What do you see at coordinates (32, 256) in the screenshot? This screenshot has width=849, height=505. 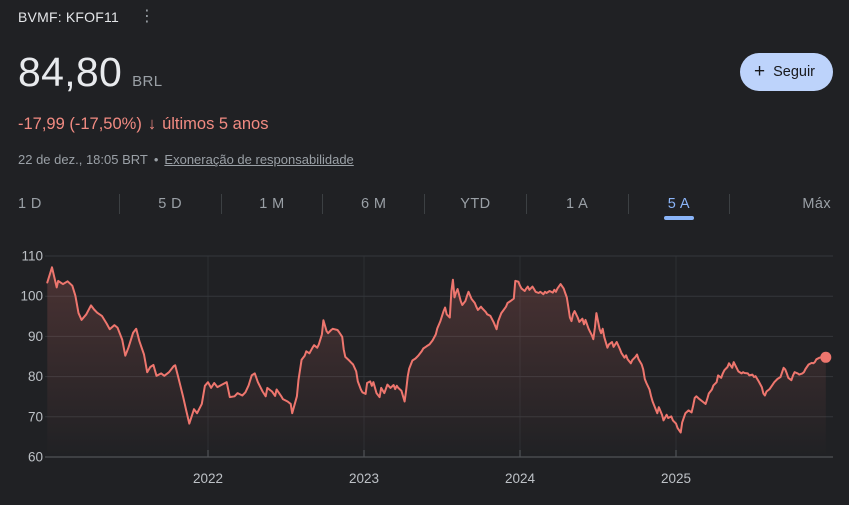 I see `y-axis-label: 110` at bounding box center [32, 256].